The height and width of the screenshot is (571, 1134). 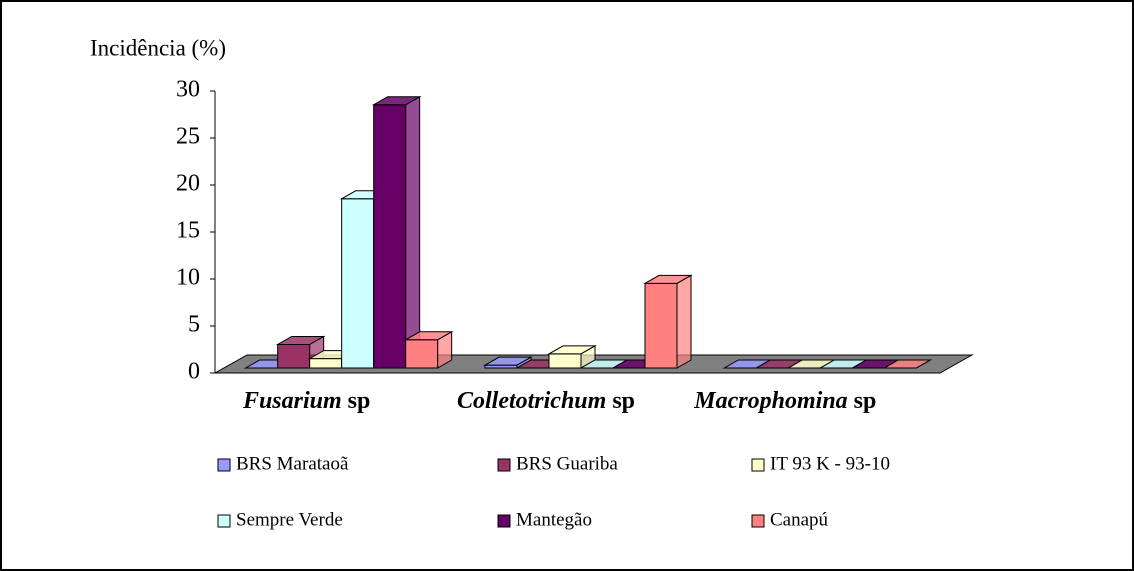 What do you see at coordinates (188, 231) in the screenshot?
I see `y-tick-label: 15` at bounding box center [188, 231].